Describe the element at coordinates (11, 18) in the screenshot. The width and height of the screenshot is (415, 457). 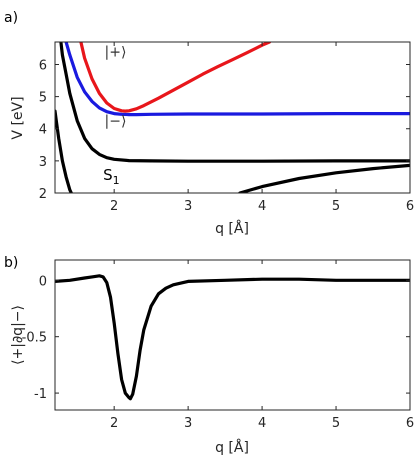
I see `panel-a-label: a)` at that location.